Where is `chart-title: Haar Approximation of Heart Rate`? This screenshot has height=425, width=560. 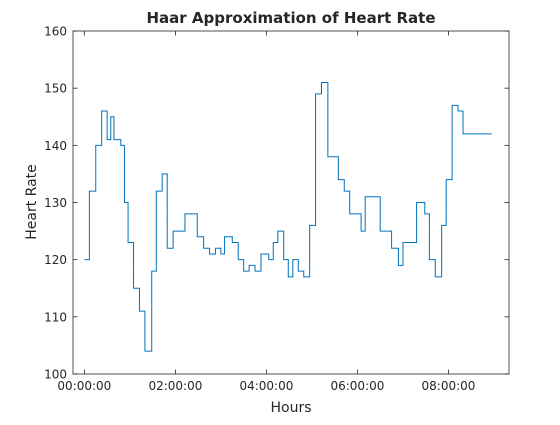 chart-title: Haar Approximation of Heart Rate is located at coordinates (291, 18).